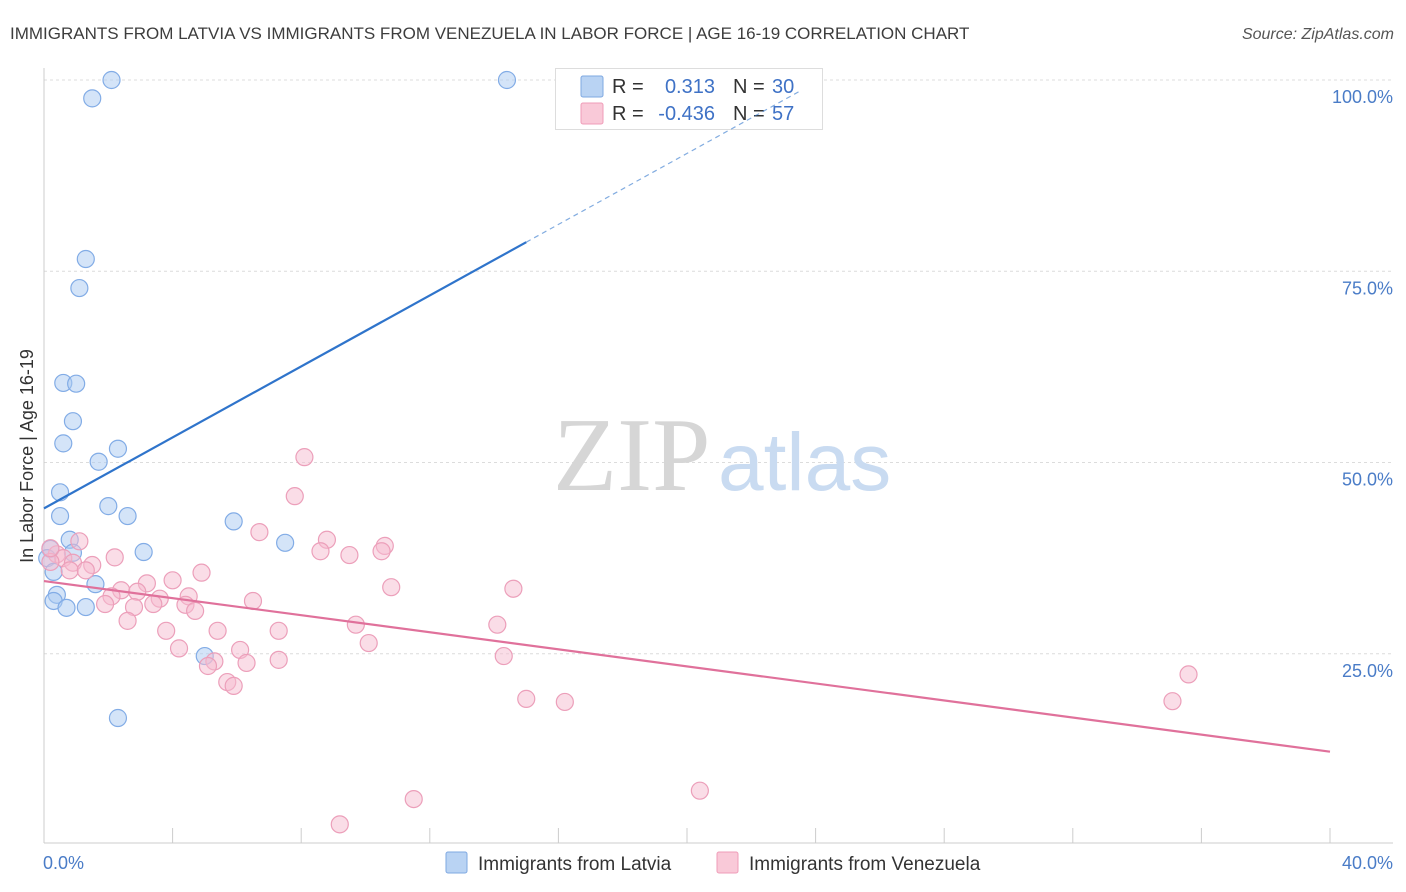 The width and height of the screenshot is (1406, 892). I want to click on legend-r-value: -0.436, so click(686, 114).